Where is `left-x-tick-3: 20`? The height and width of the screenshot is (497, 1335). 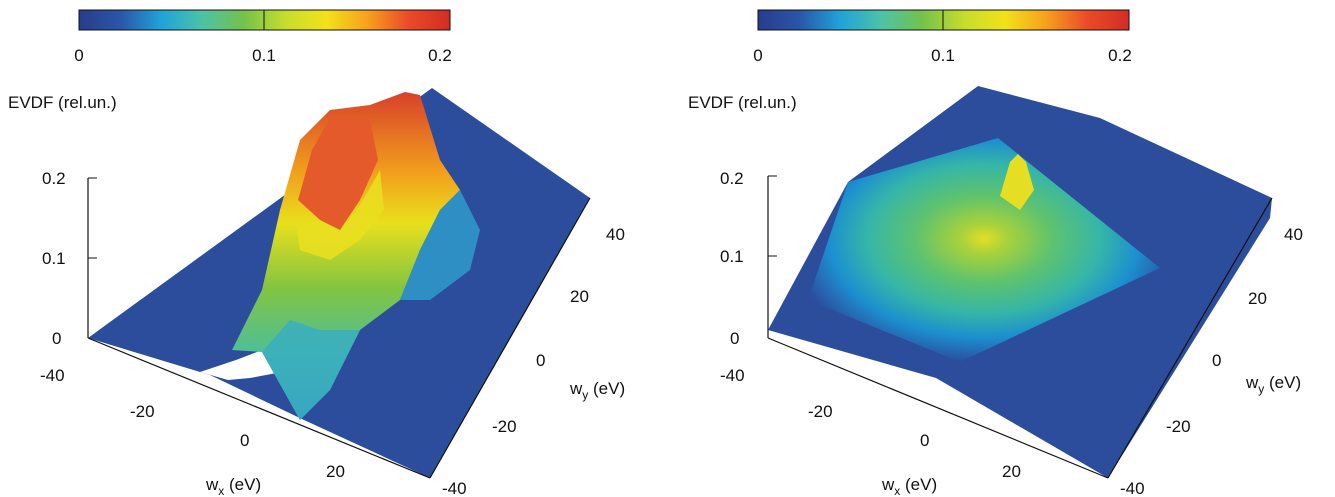
left-x-tick-3: 20 is located at coordinates (335, 471).